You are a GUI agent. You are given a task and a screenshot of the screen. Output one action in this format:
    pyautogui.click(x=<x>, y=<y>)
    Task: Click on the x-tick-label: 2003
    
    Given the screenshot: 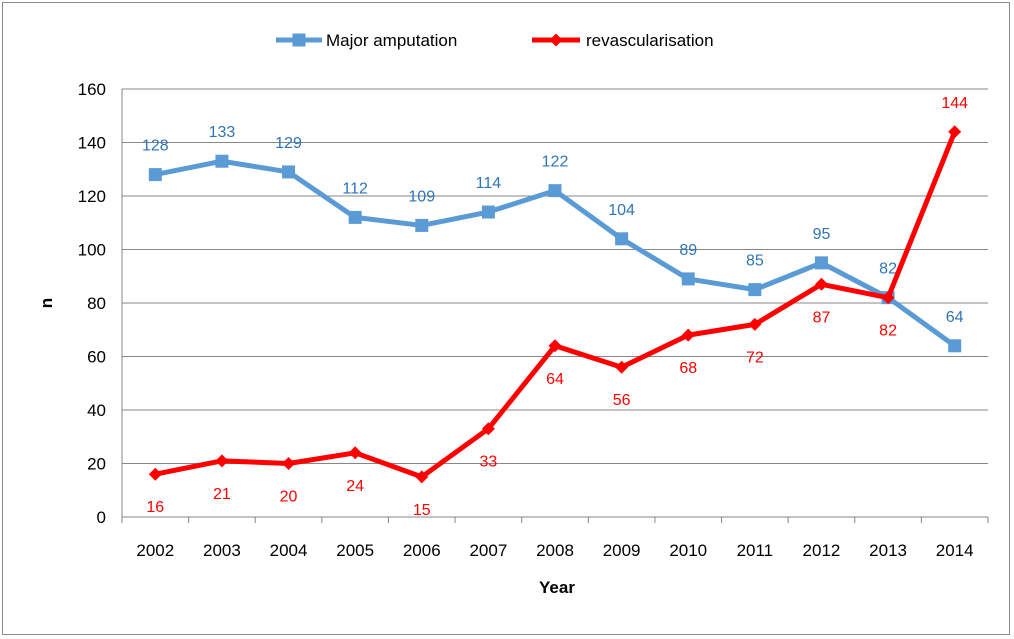 What is the action you would take?
    pyautogui.click(x=222, y=550)
    